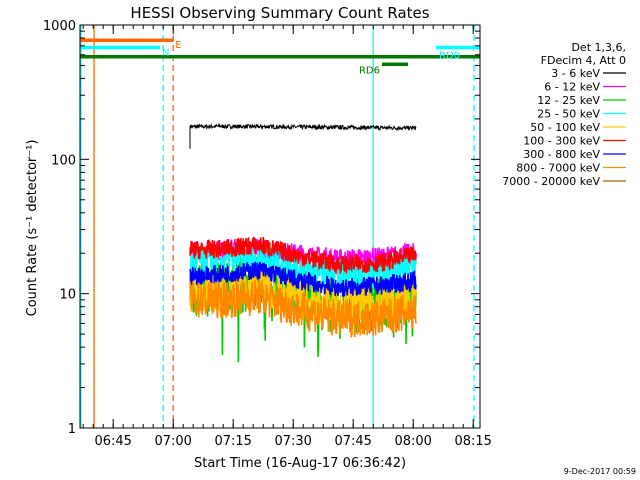 The height and width of the screenshot is (480, 640). I want to click on legend-label-4: 50 - 100 keV, so click(565, 127).